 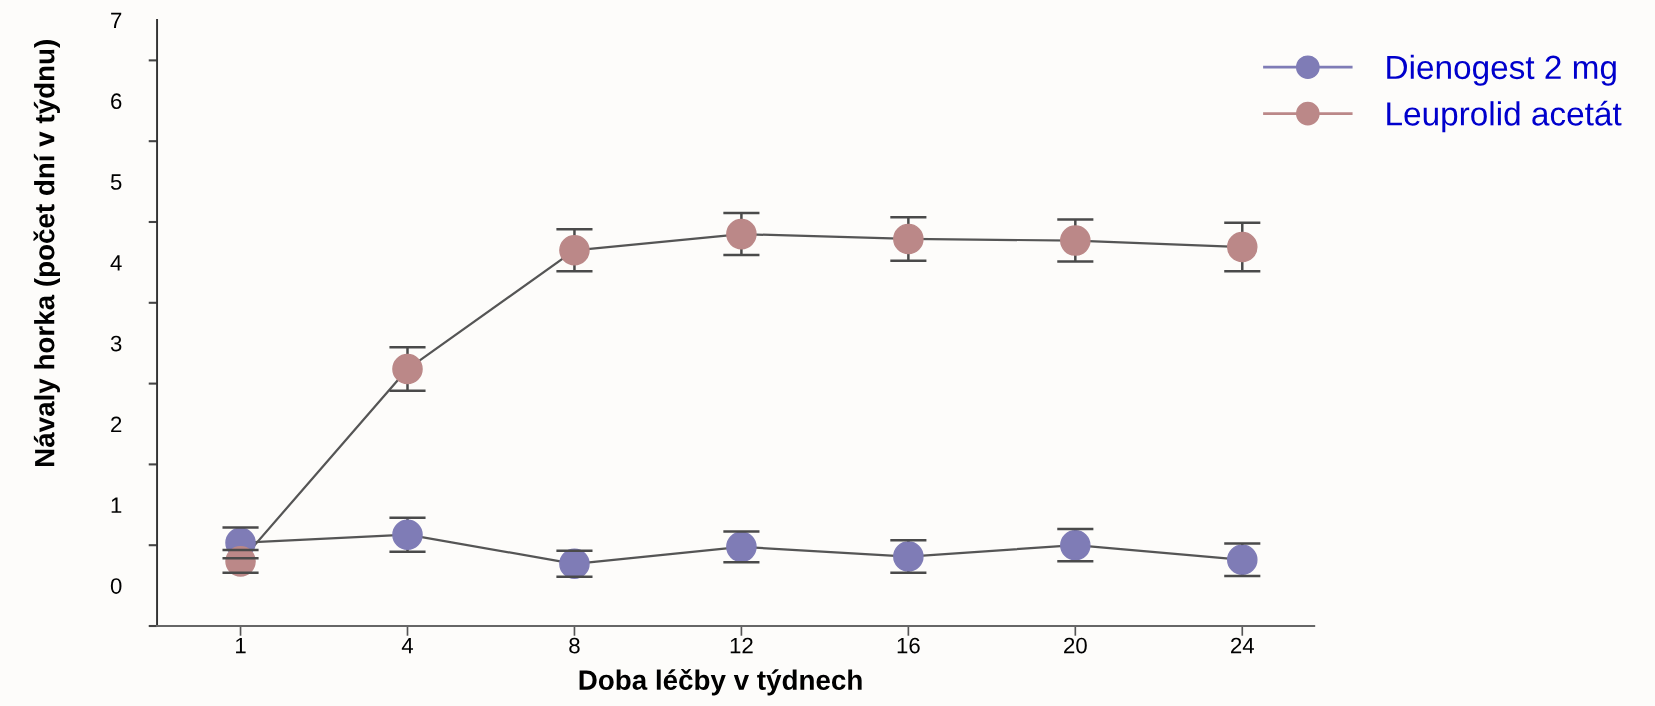 What do you see at coordinates (741, 645) in the screenshot?
I see `x-tick-label: 12` at bounding box center [741, 645].